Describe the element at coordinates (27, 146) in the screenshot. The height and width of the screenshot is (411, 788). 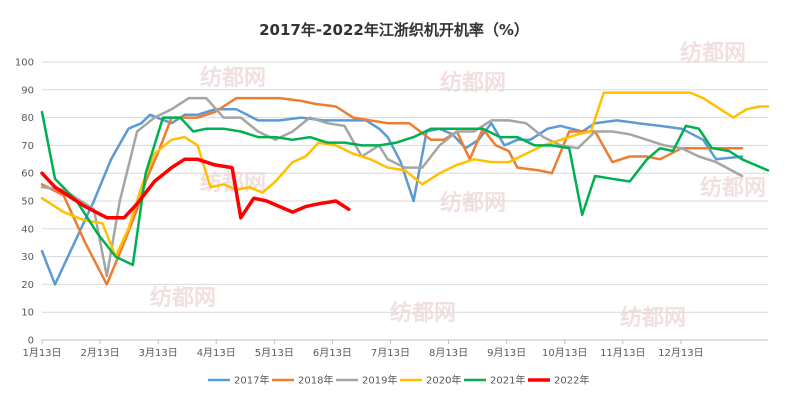
I see `y-tick-label: 70` at that location.